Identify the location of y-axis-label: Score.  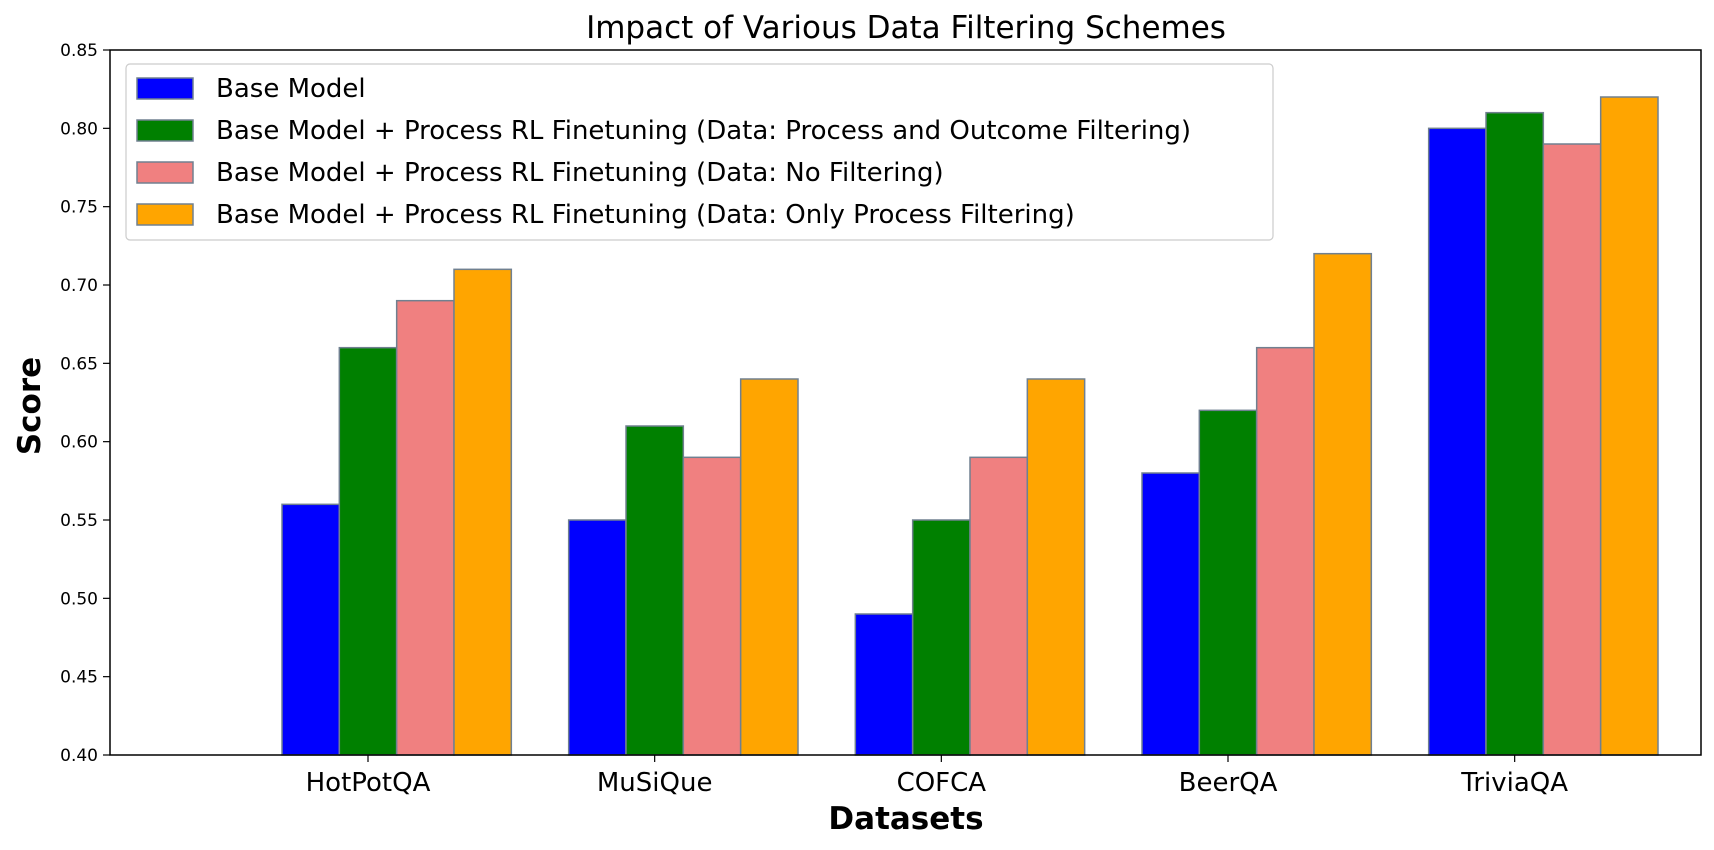
(30, 406).